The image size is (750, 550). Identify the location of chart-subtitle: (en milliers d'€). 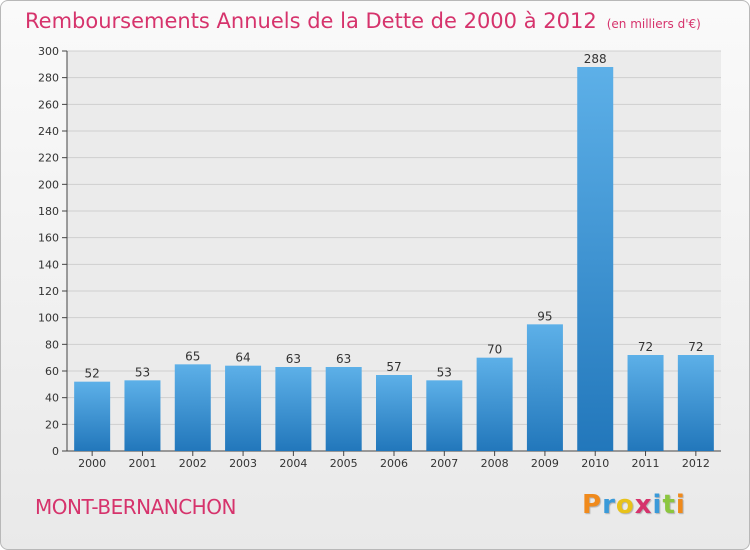
(653, 24).